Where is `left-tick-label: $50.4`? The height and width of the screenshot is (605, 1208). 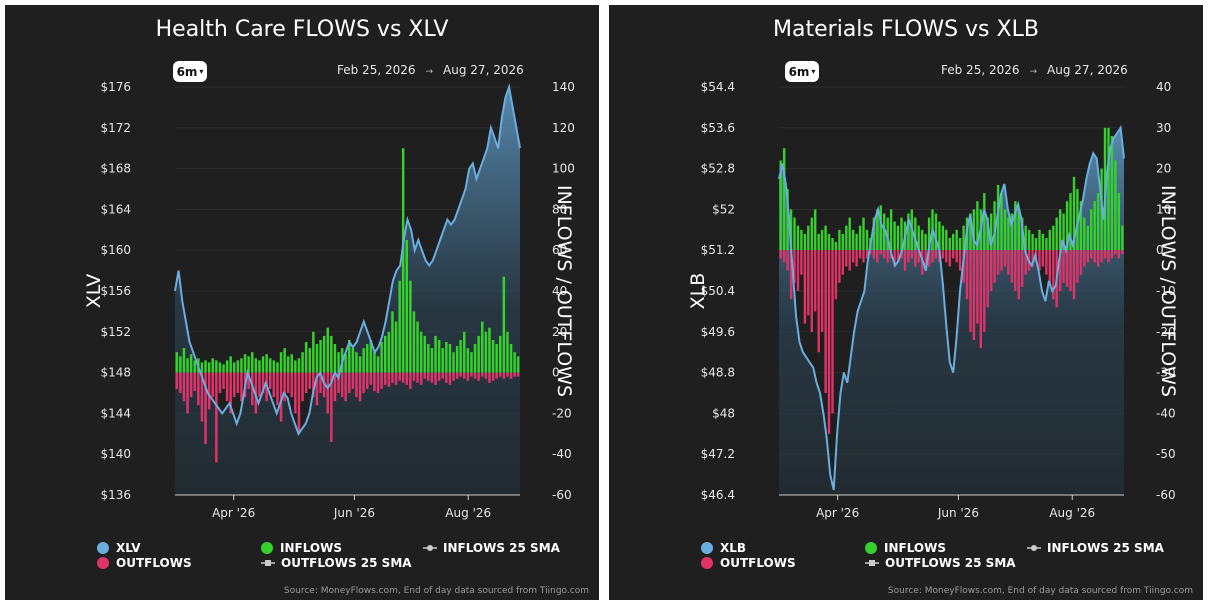
left-tick-label: $50.4 is located at coordinates (718, 291).